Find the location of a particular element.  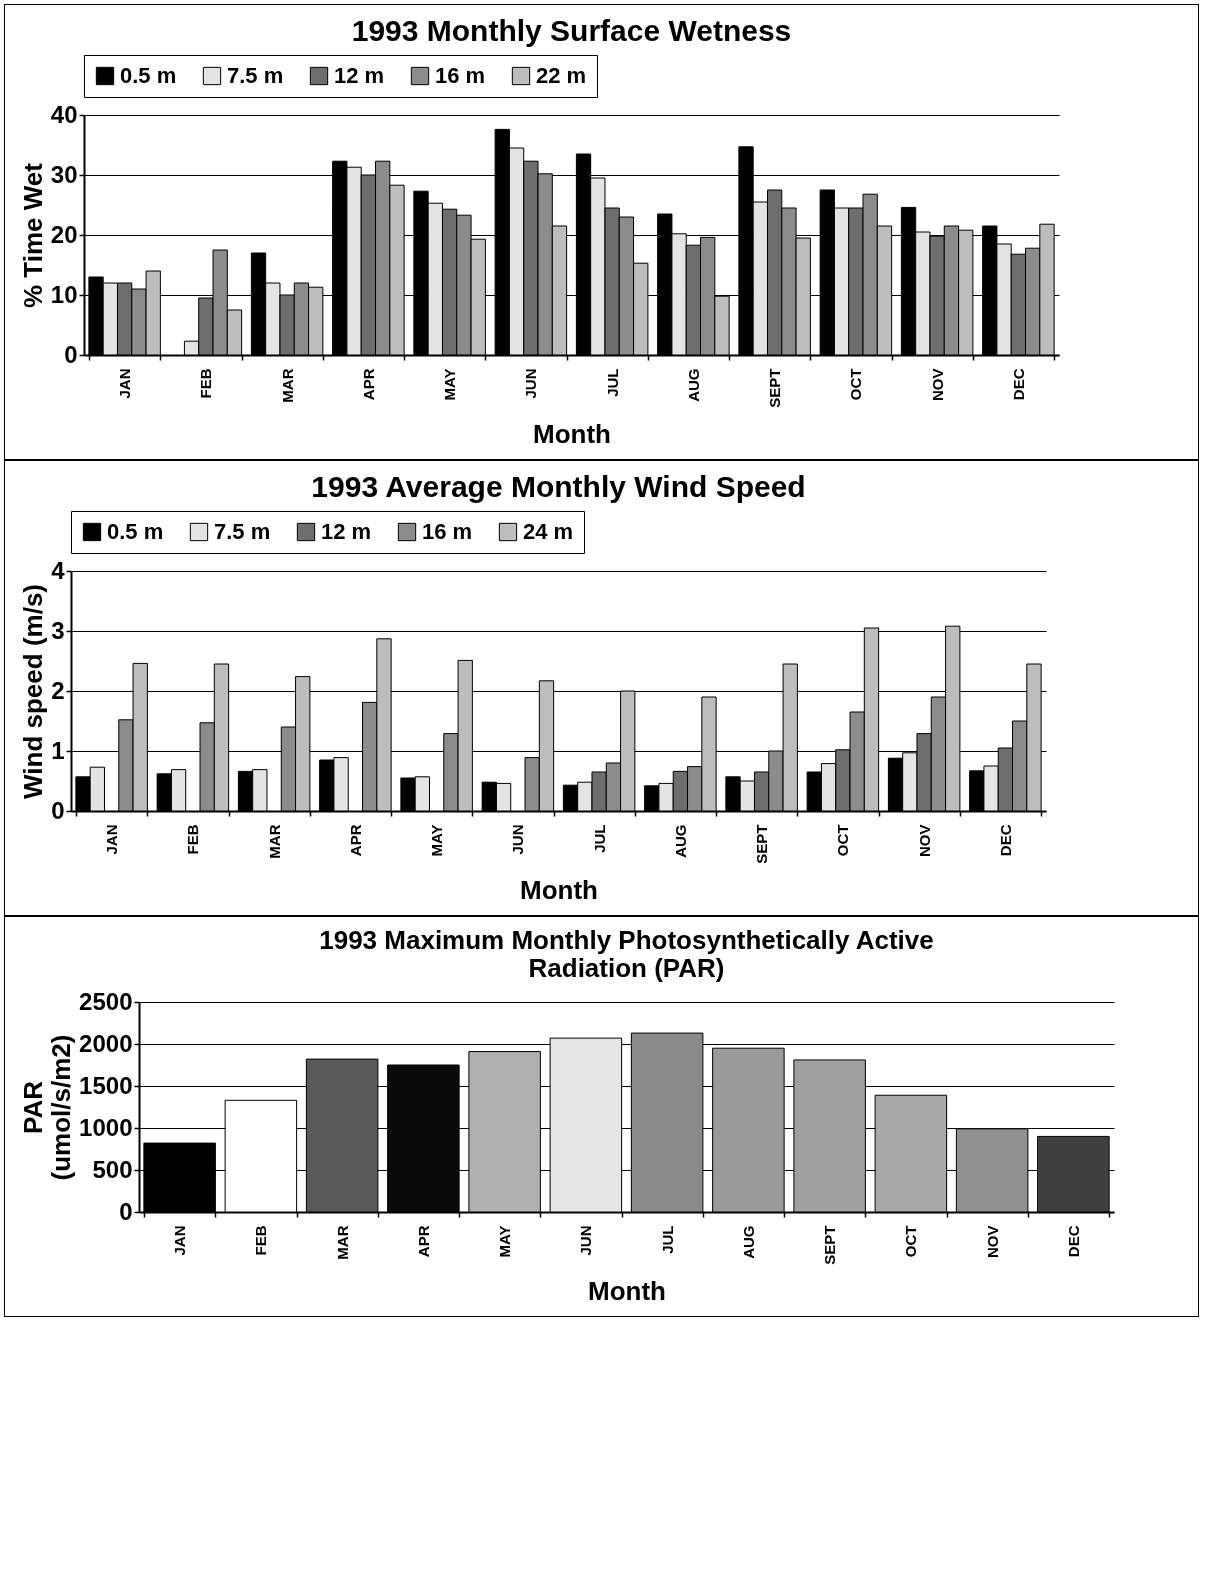

legend-label: 24 m is located at coordinates (548, 531).